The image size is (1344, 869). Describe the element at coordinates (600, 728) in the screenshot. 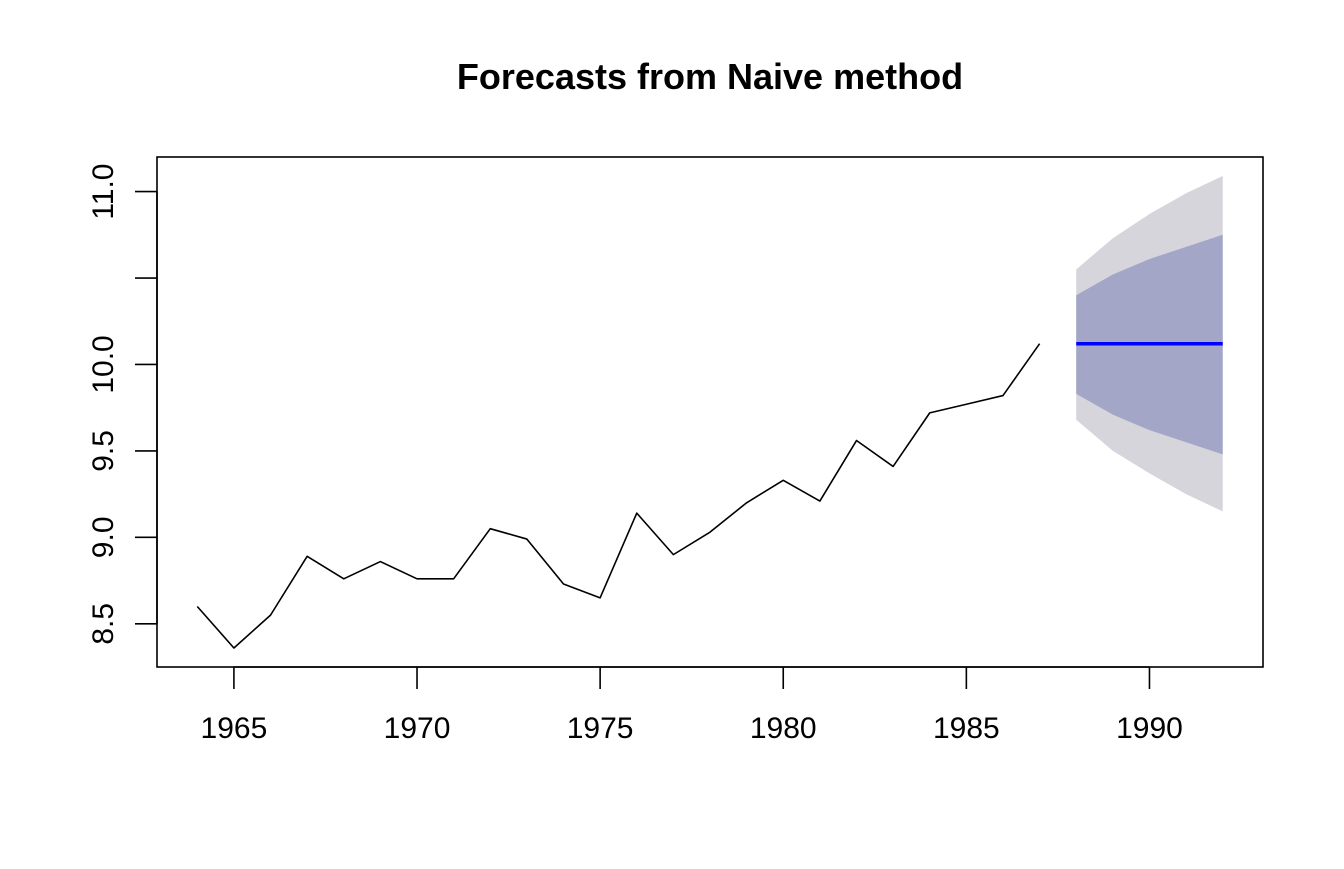

I see `x-tick-label: 1975` at that location.